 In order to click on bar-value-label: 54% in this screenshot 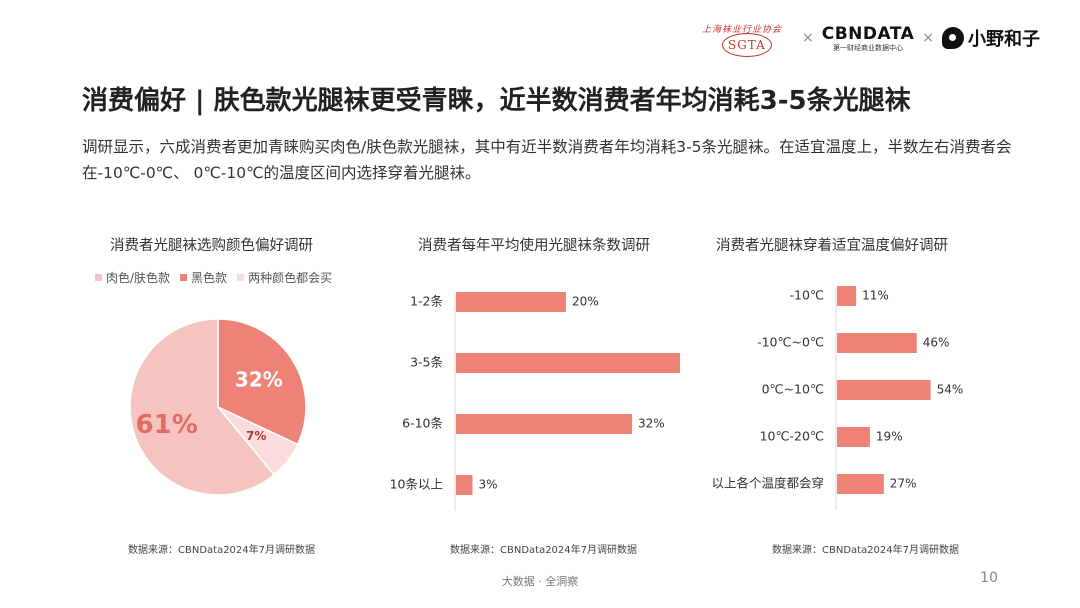, I will do `click(950, 390)`.